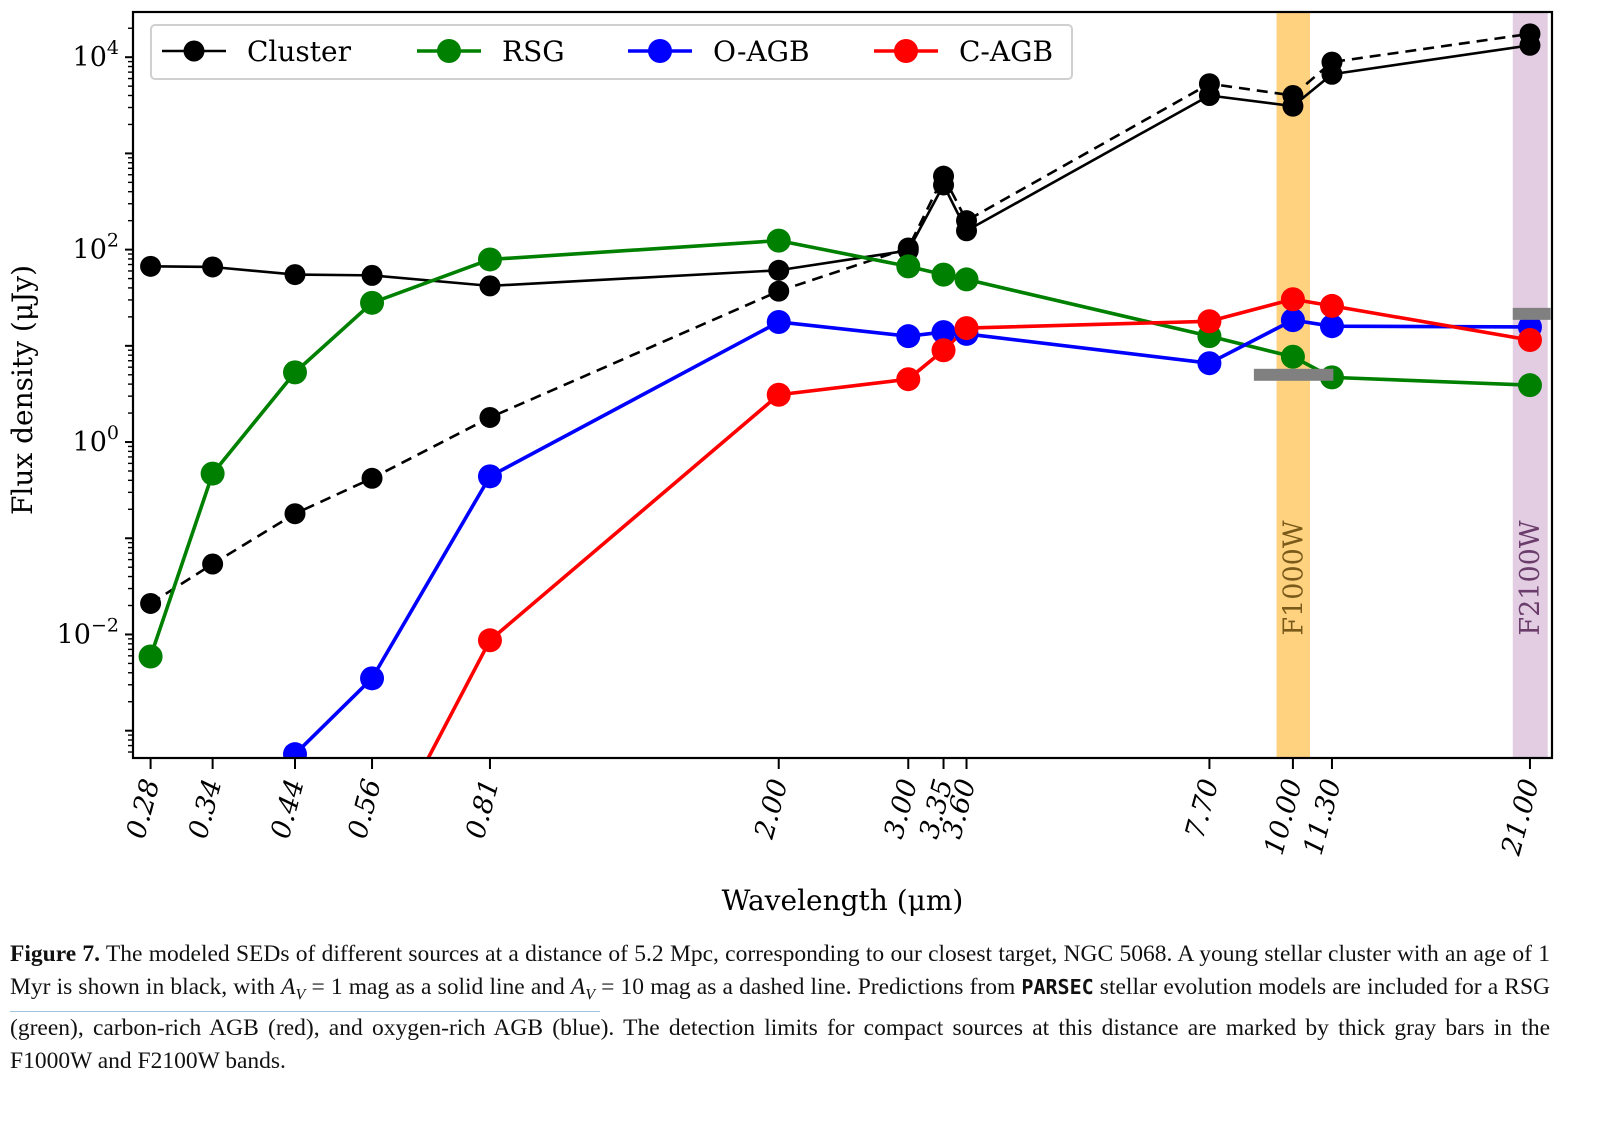  Describe the element at coordinates (1402, 344) in the screenshot. I see `detection-limits` at that location.